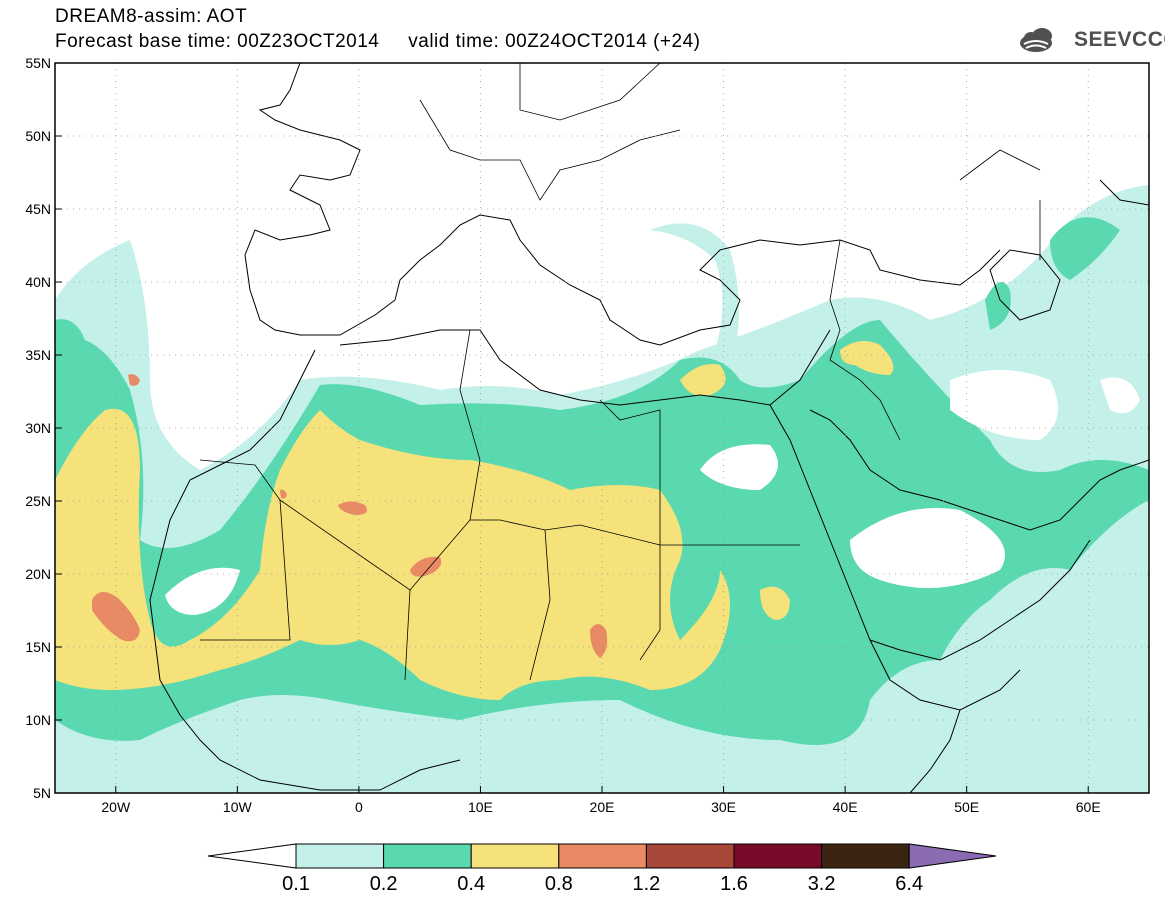 The width and height of the screenshot is (1165, 905). Describe the element at coordinates (966, 807) in the screenshot. I see `lon-tick-label: 50E` at that location.